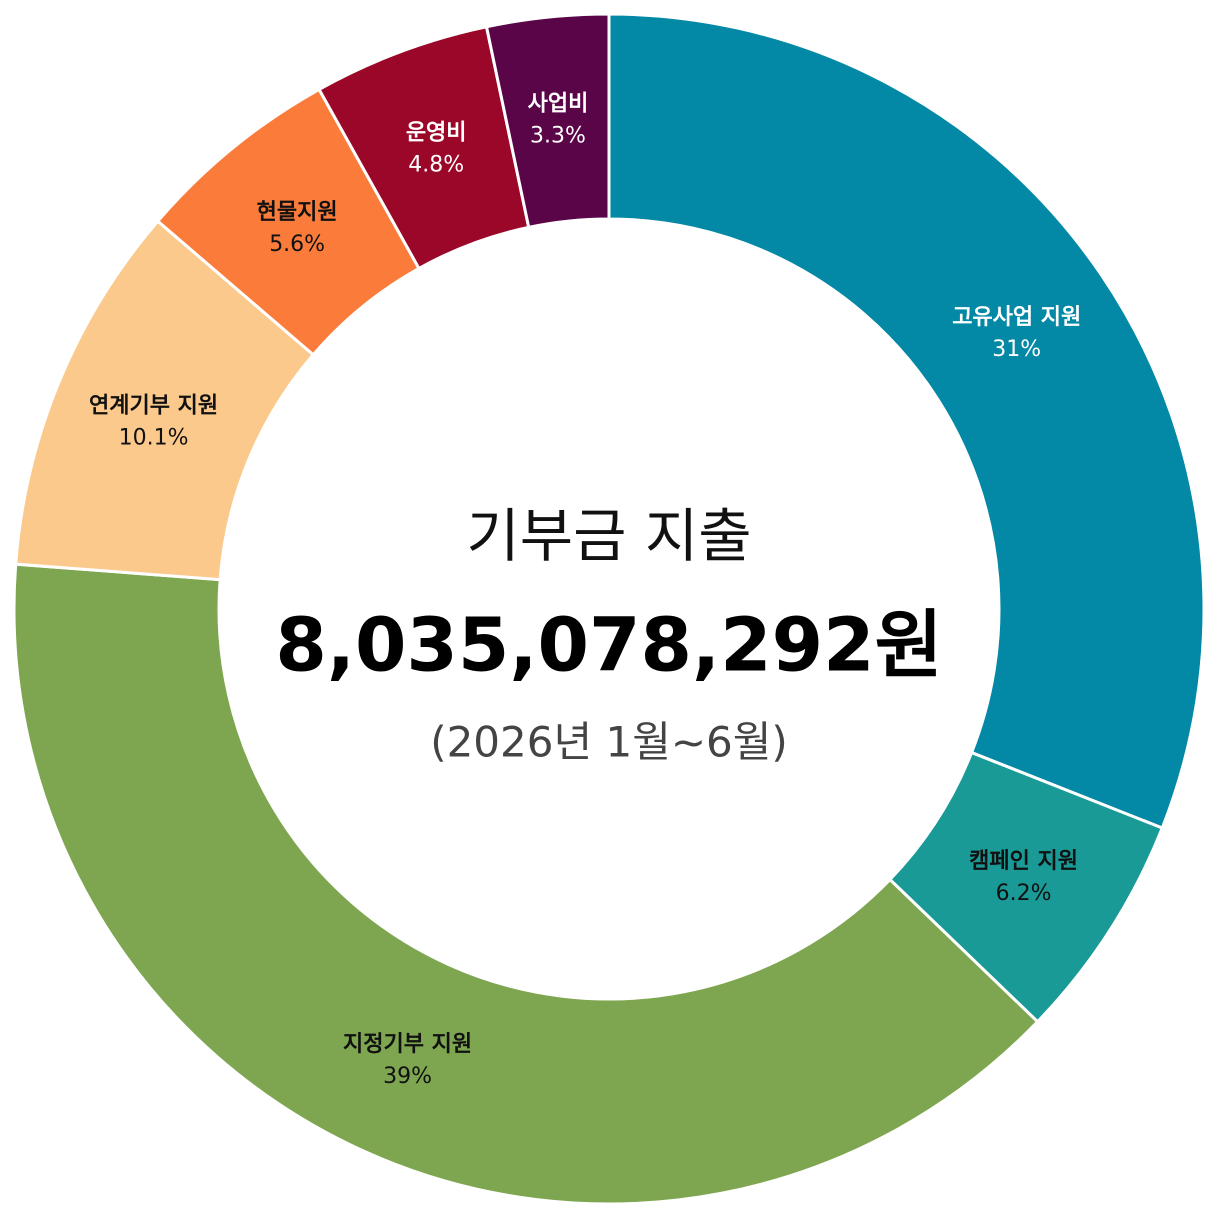  What do you see at coordinates (558, 136) in the screenshot?
I see `slice-value-label: 3.3%` at bounding box center [558, 136].